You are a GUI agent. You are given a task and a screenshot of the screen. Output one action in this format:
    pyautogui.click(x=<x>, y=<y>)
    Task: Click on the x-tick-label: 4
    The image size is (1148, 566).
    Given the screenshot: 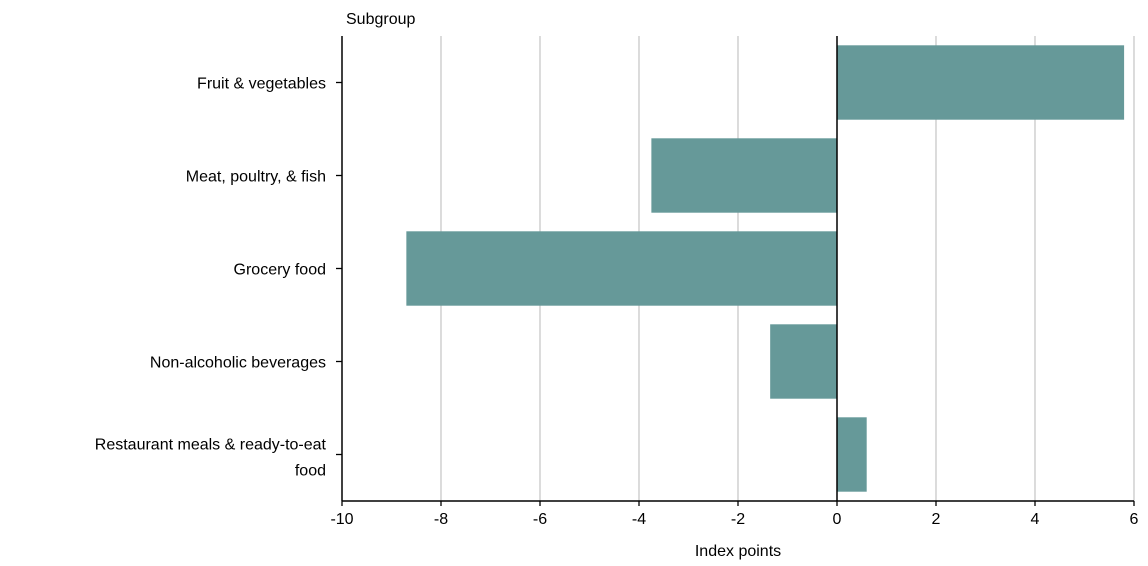 What is the action you would take?
    pyautogui.click(x=1035, y=519)
    